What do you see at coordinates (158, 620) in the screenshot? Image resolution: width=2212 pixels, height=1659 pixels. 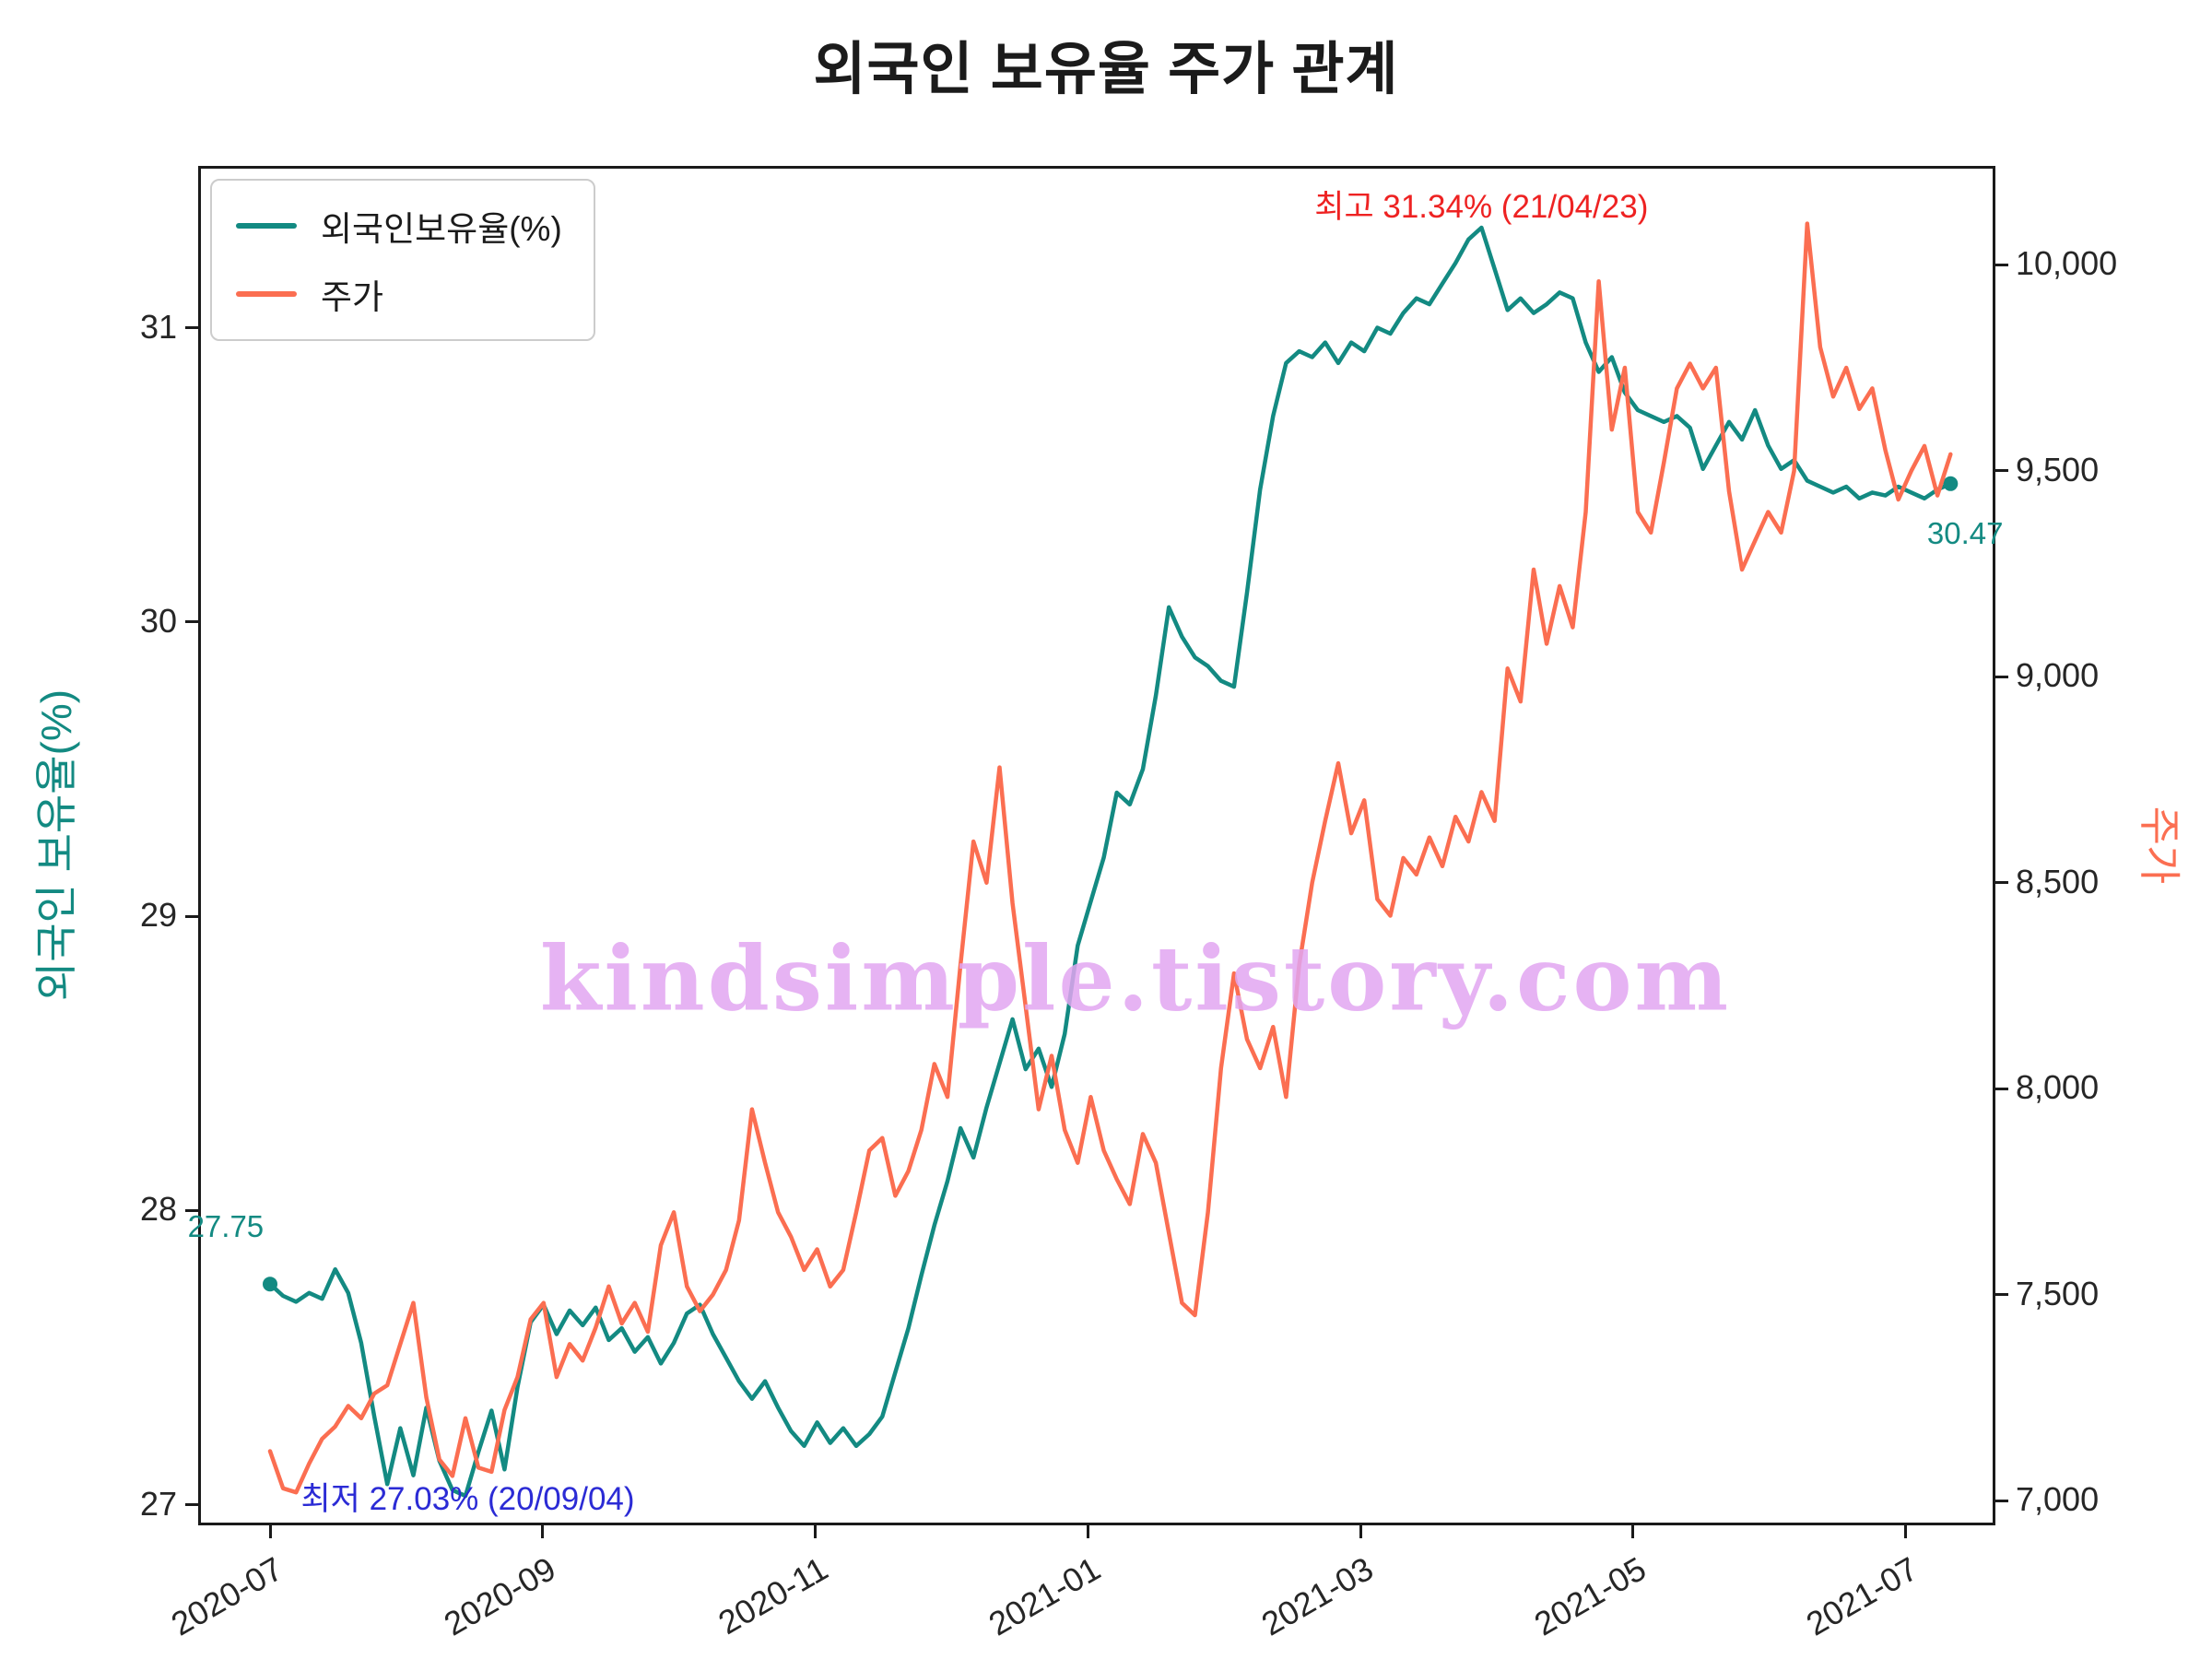 I see `left-axis-tick-label: 30` at bounding box center [158, 620].